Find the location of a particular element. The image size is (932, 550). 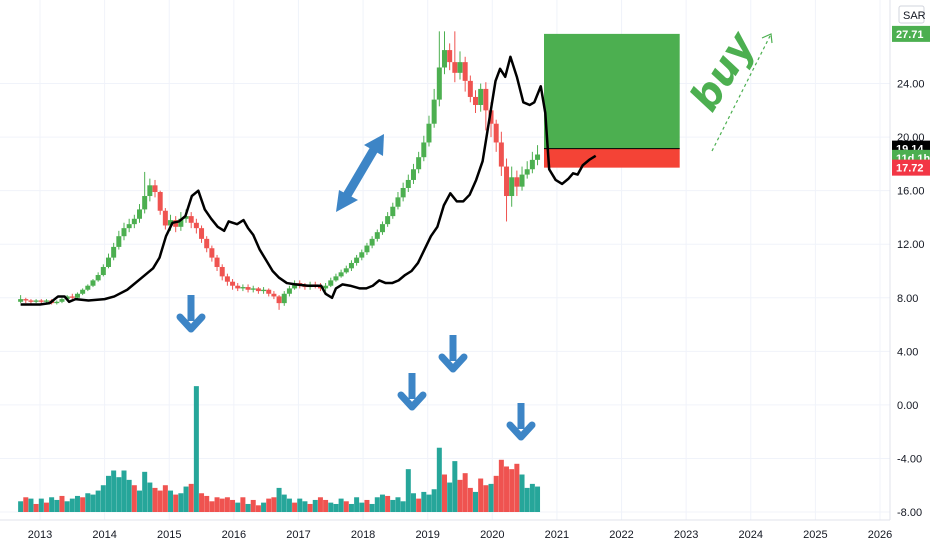

y-tick-label: 4.00 is located at coordinates (907, 352).